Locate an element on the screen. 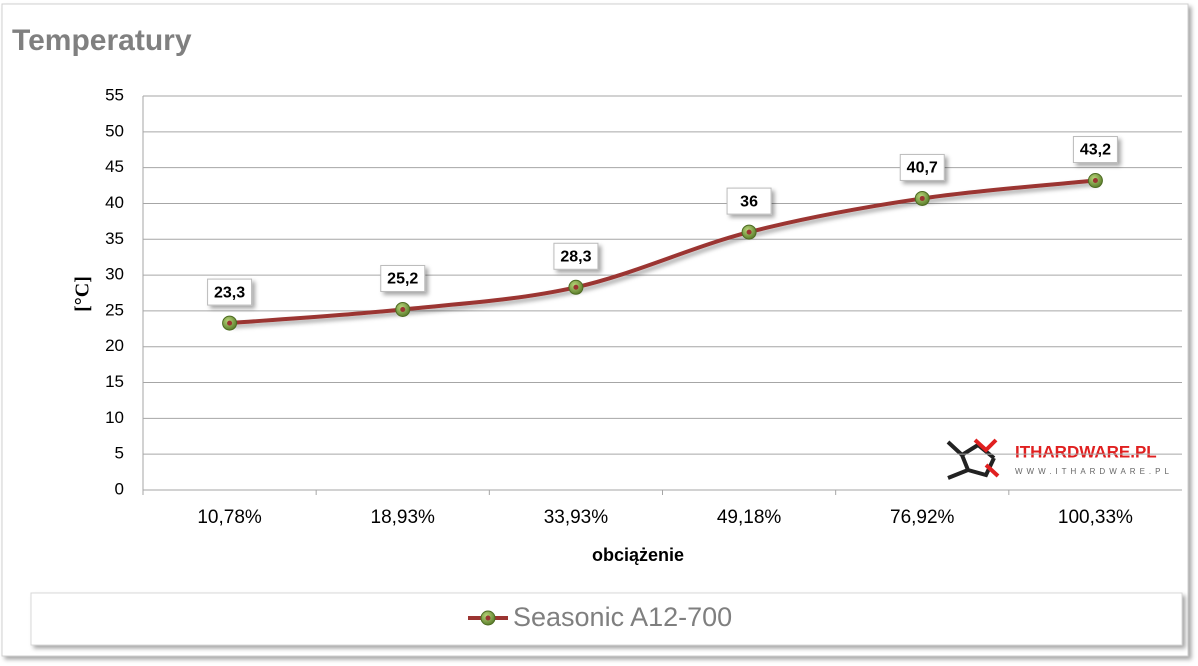  value-label: 40,7 is located at coordinates (922, 168).